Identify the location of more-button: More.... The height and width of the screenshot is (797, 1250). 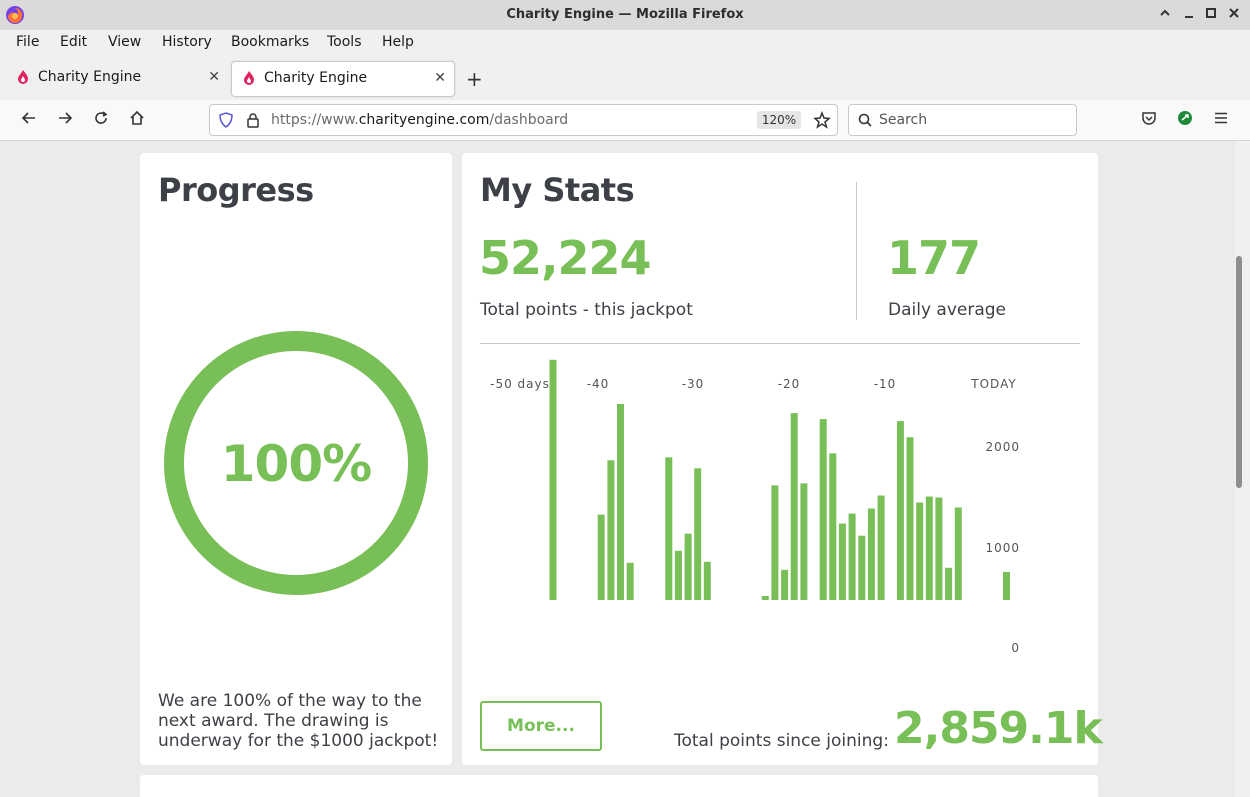
(541, 726).